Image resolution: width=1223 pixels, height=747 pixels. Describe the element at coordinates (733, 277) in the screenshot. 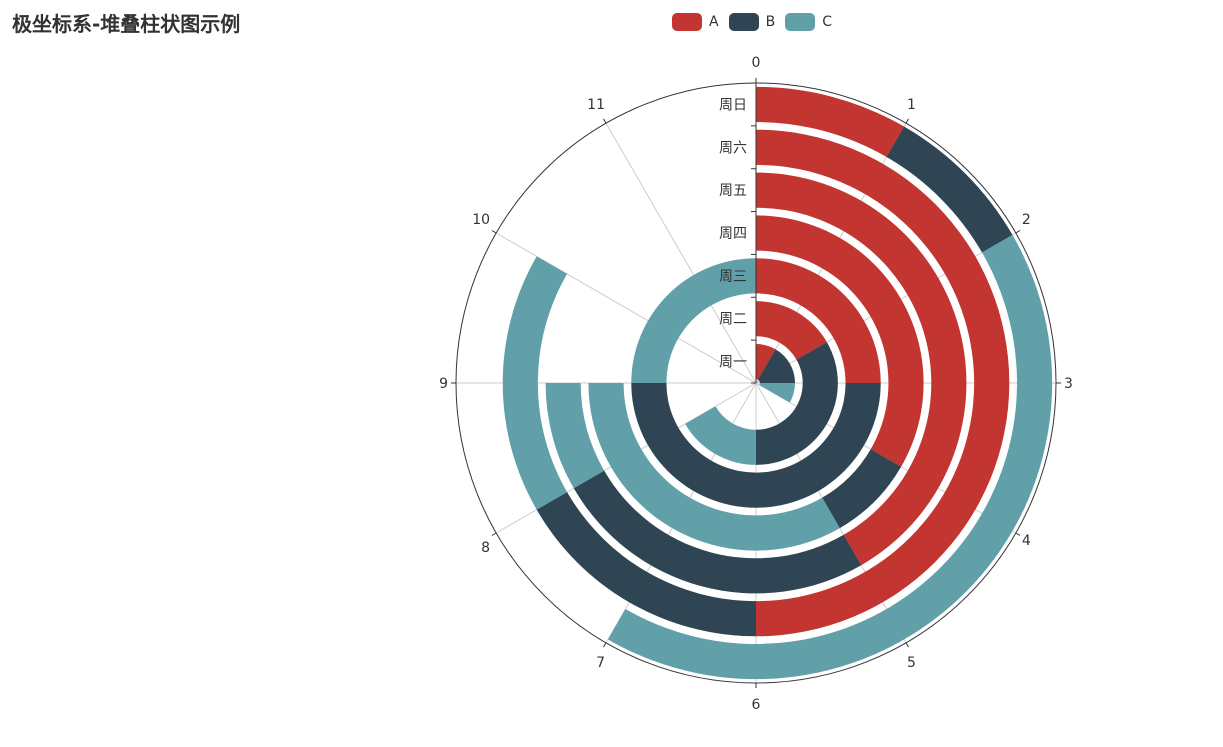

I see `radius-tick-label-3: 周三` at that location.